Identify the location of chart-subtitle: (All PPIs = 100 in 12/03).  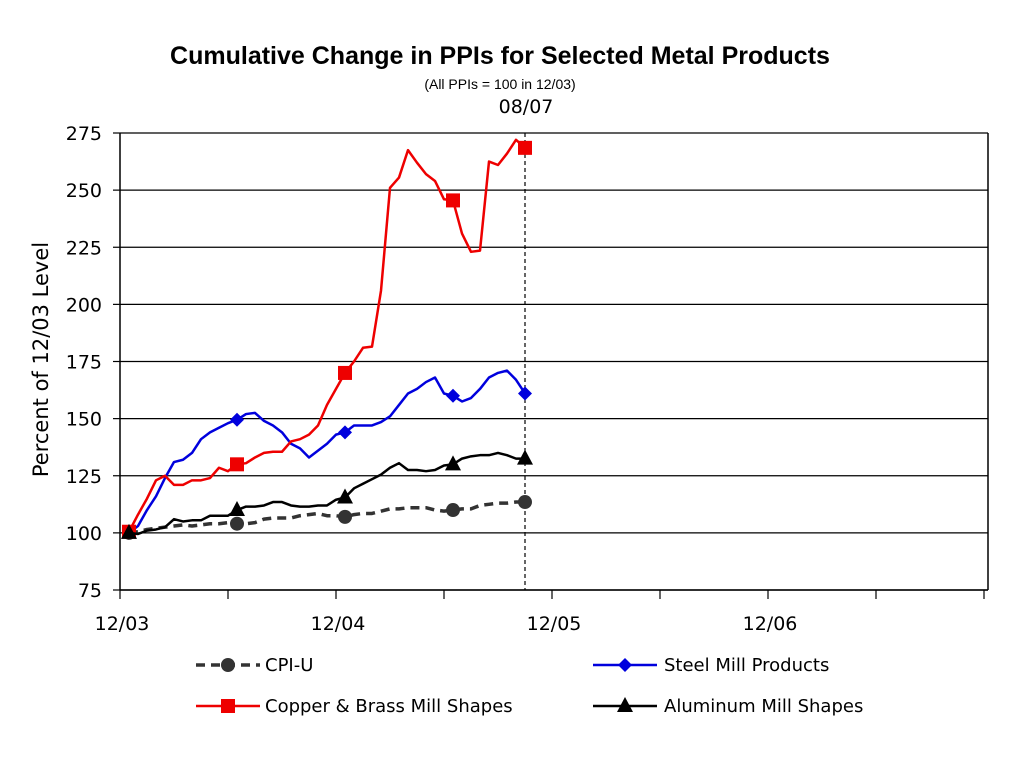
(500, 84).